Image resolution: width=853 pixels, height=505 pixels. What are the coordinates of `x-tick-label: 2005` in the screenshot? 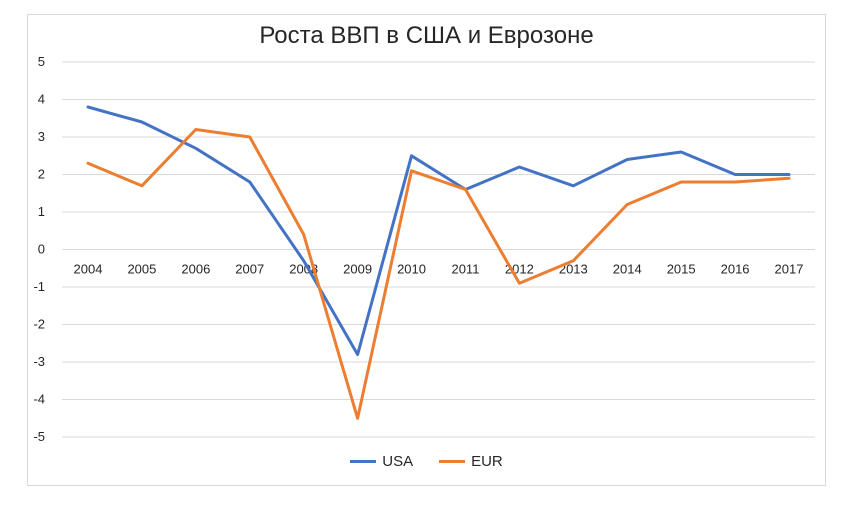 It's located at (141, 269).